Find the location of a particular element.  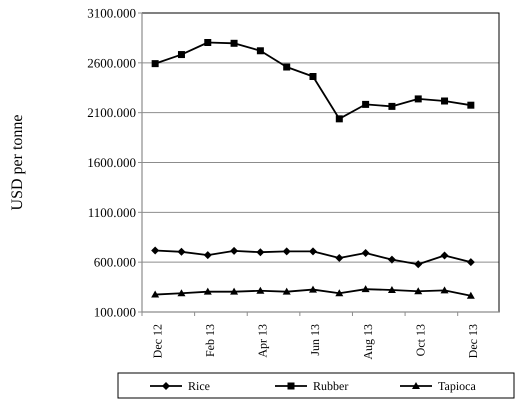

x-tick-label: Apr 13 is located at coordinates (263, 341).